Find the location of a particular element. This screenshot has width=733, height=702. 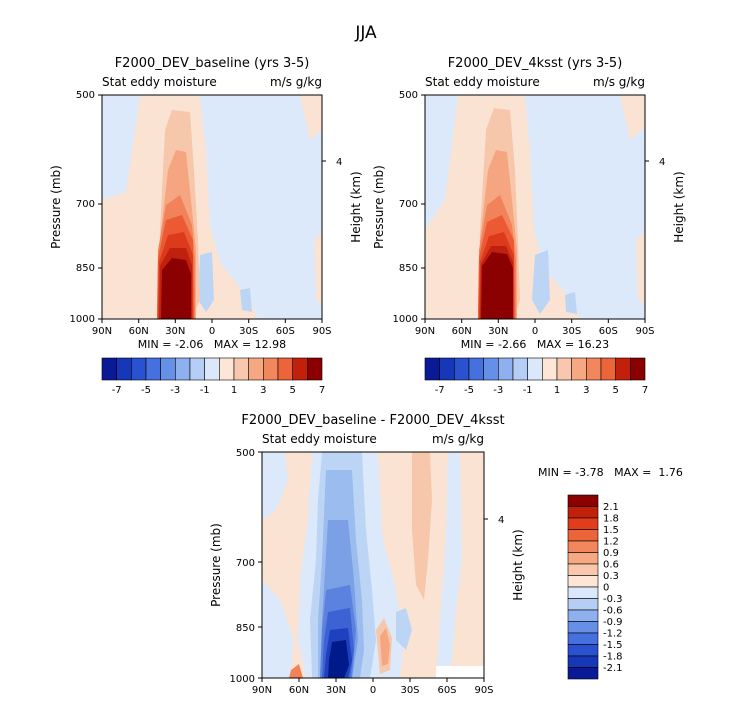

page-title: JJA is located at coordinates (365, 33).